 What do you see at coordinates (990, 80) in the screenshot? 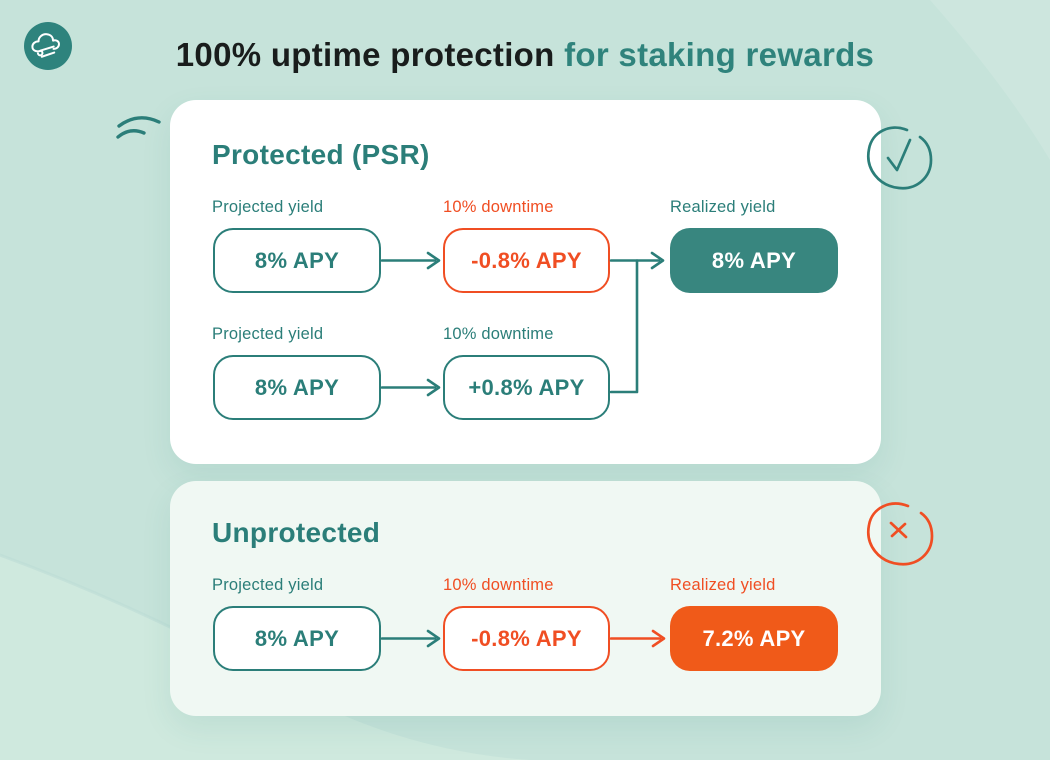
I see `bg-wave-top-right` at bounding box center [990, 80].